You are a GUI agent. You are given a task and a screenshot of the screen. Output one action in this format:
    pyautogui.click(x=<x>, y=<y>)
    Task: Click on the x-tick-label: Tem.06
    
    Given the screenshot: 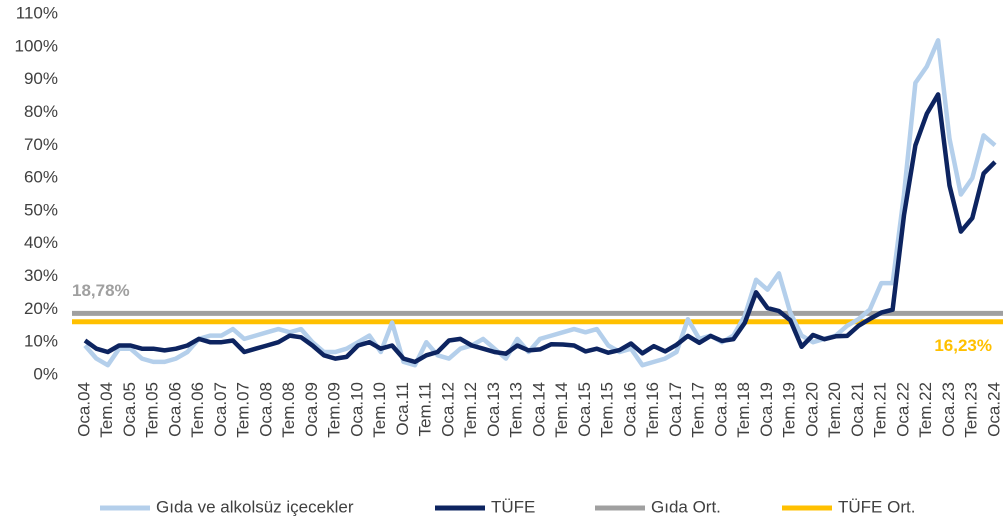 What is the action you would take?
    pyautogui.click(x=197, y=410)
    